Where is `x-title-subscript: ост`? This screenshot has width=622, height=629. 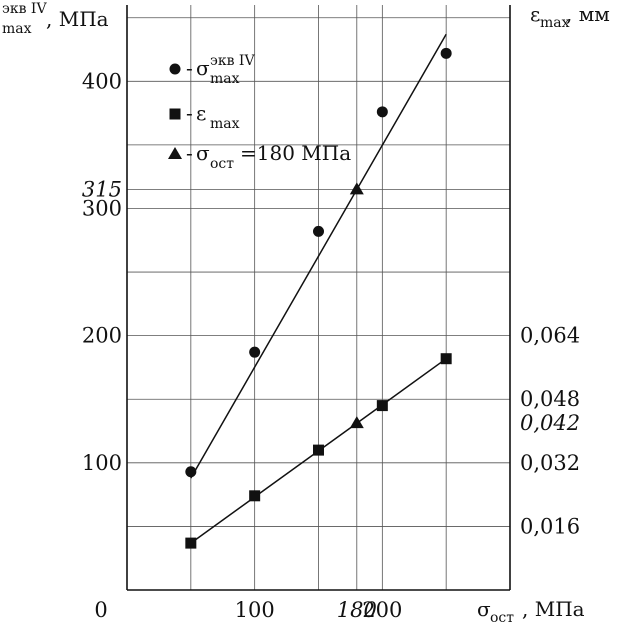 x-title-subscript: ост is located at coordinates (502, 618).